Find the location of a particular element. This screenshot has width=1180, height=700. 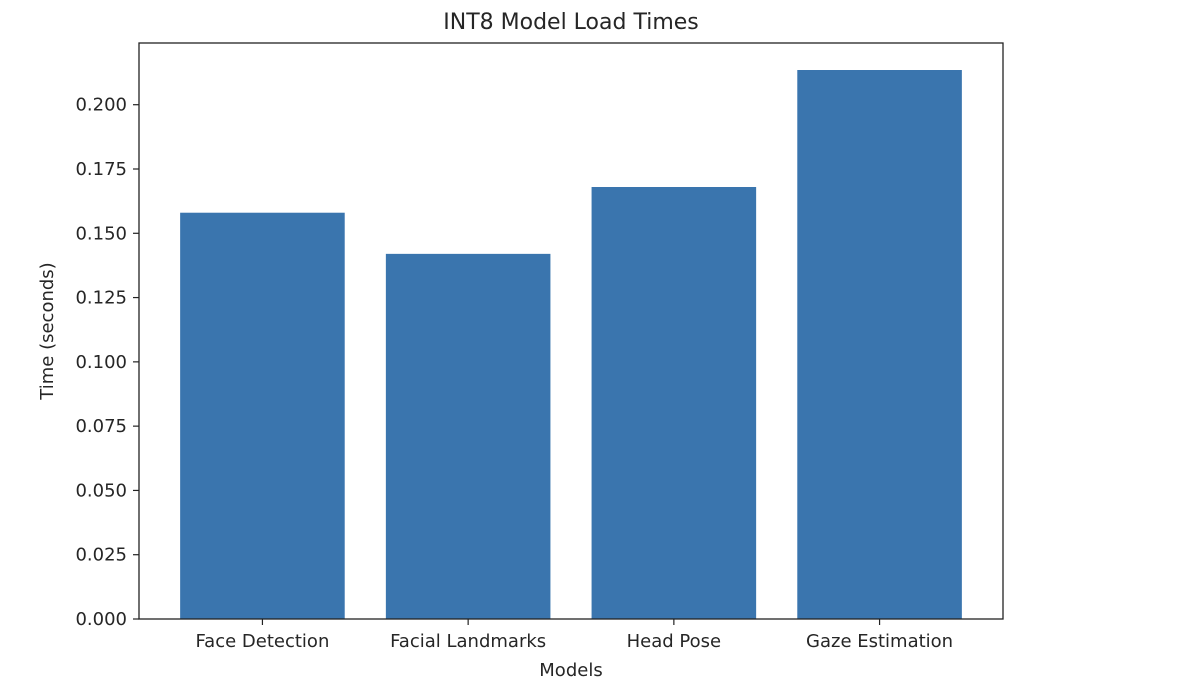

x-axis-label: Models is located at coordinates (570, 670).